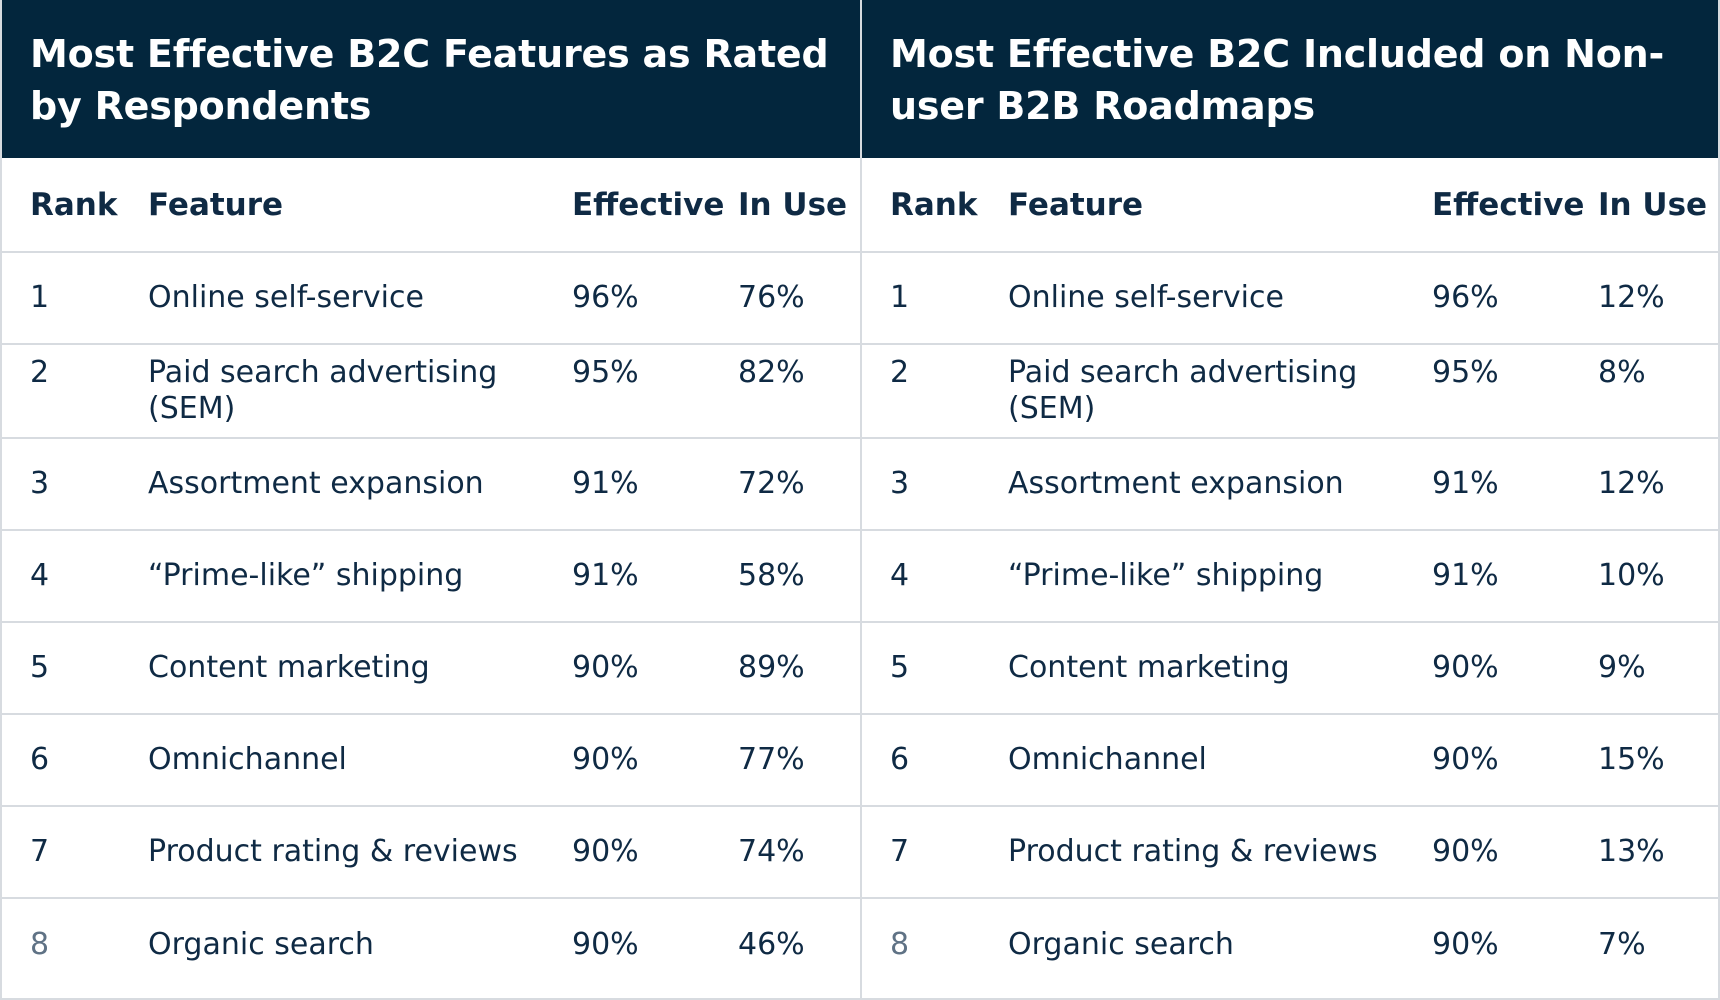 The height and width of the screenshot is (1000, 1720). Describe the element at coordinates (1643, 760) in the screenshot. I see `in-use-cell: 15%` at that location.